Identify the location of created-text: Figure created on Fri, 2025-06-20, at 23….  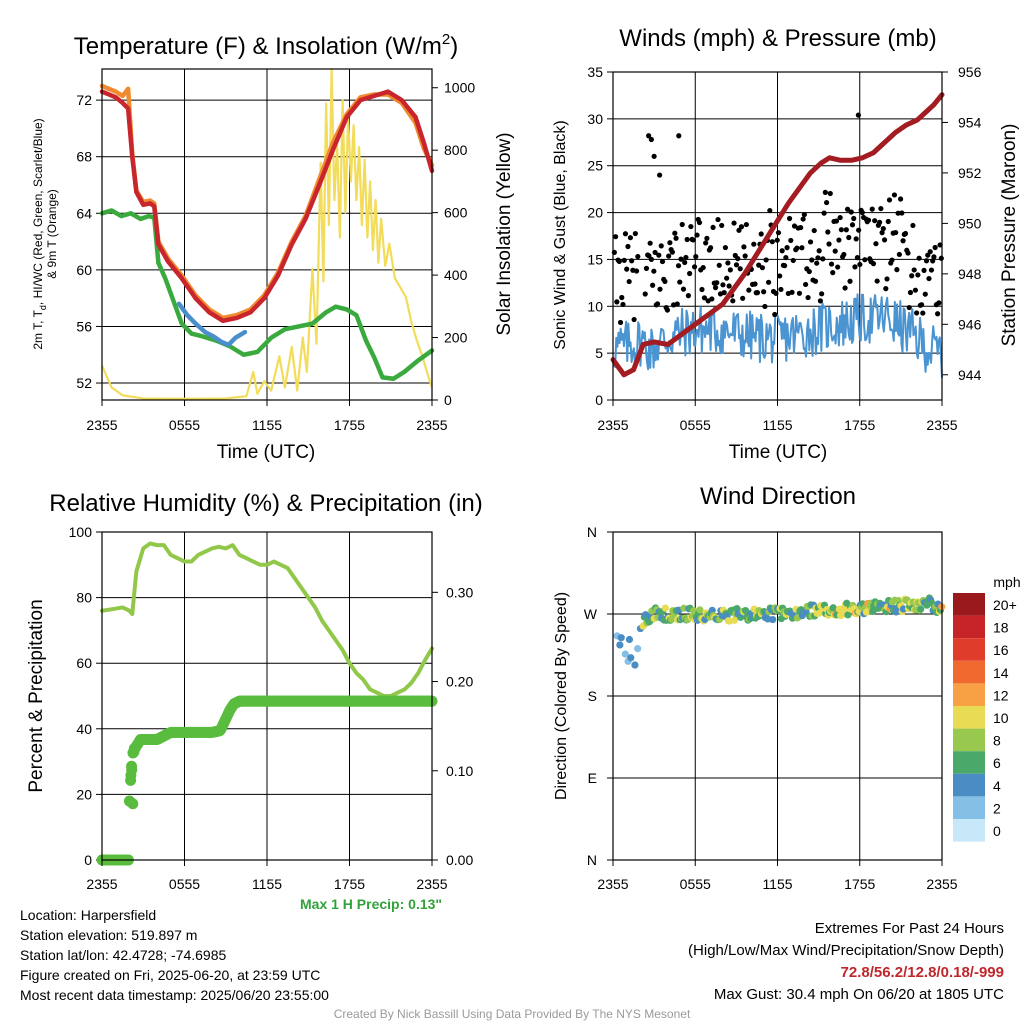
(170, 975).